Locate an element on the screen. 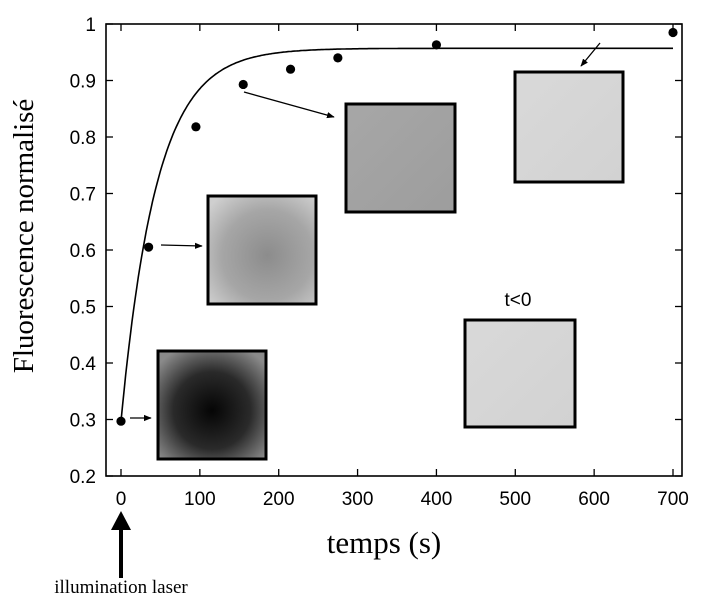  fluorescence-image-t155 is located at coordinates (400, 158).